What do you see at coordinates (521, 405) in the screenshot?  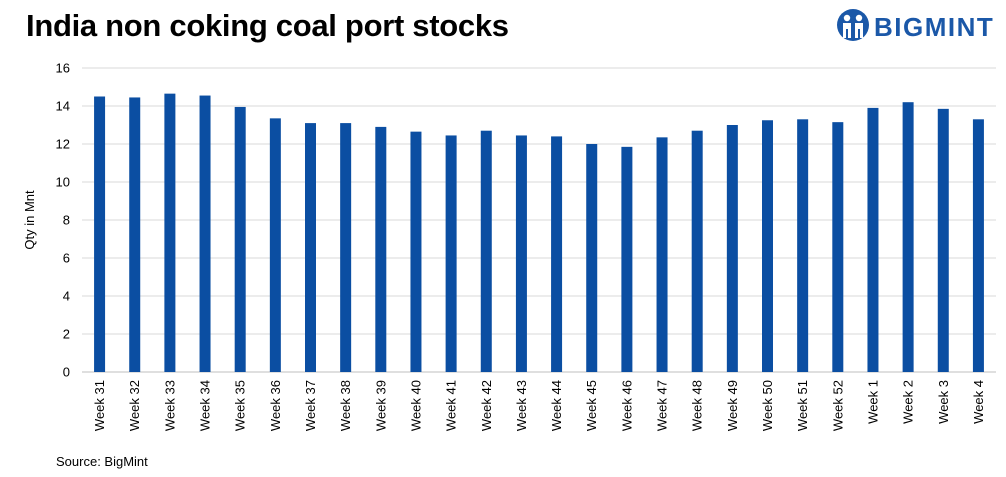 I see `x-tick-label: Week 43` at bounding box center [521, 405].